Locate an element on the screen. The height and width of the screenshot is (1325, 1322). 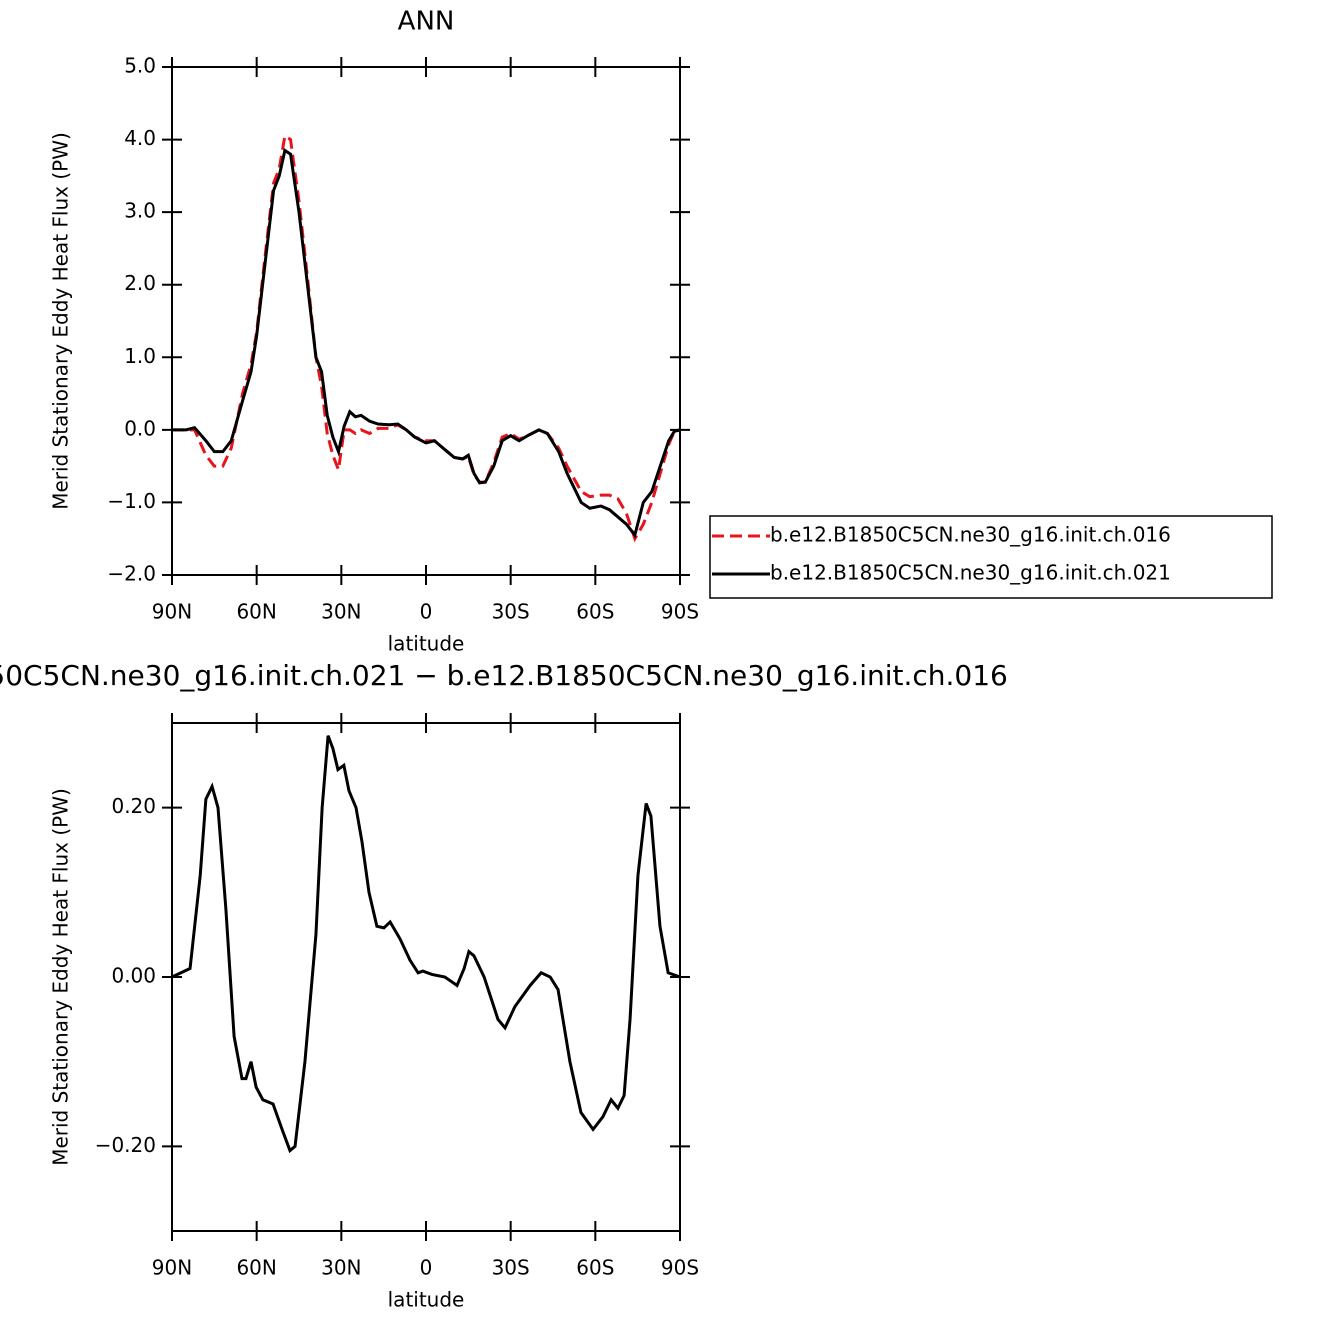
y-tick-label: −2.0 is located at coordinates (131, 574).